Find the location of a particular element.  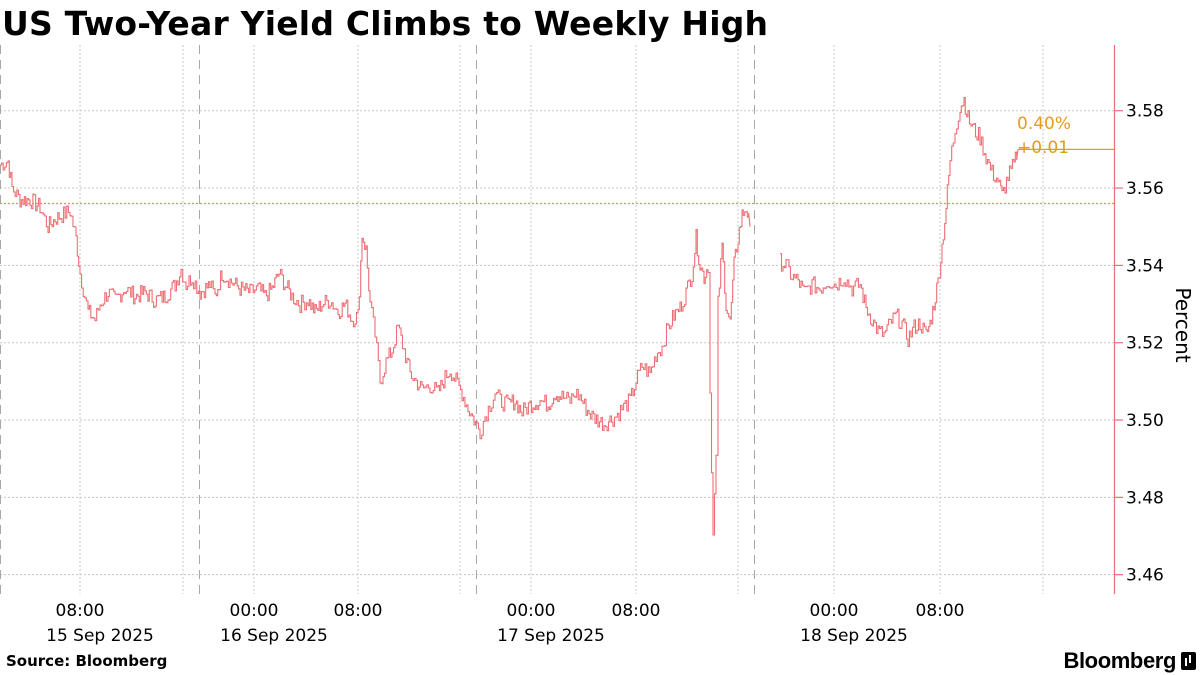

annotation-change: +0.01 is located at coordinates (1043, 148).